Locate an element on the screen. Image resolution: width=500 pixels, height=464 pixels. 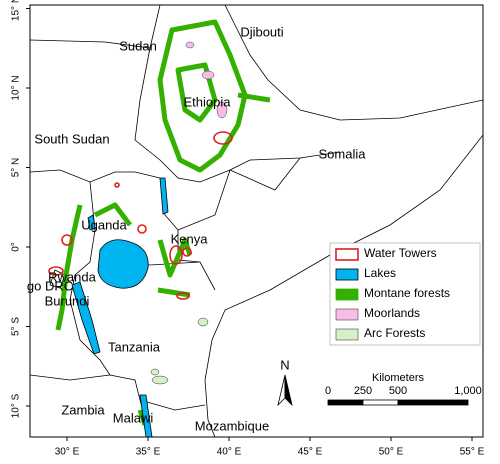
legend-label: Arc Forests is located at coordinates (394, 333).